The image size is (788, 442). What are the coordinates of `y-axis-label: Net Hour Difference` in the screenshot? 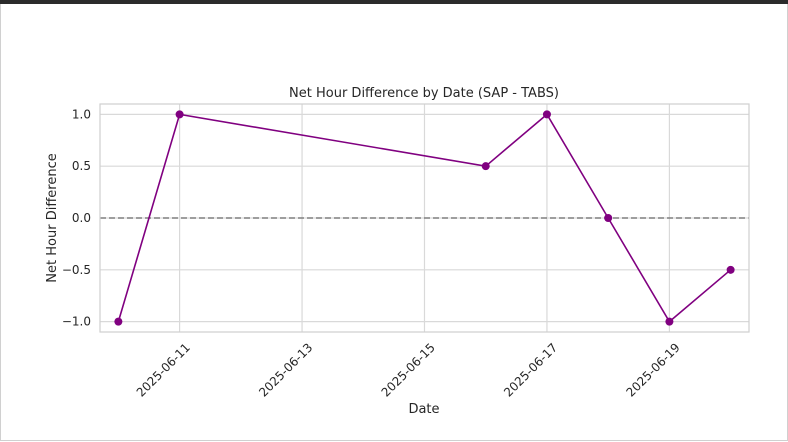 It's located at (52, 217).